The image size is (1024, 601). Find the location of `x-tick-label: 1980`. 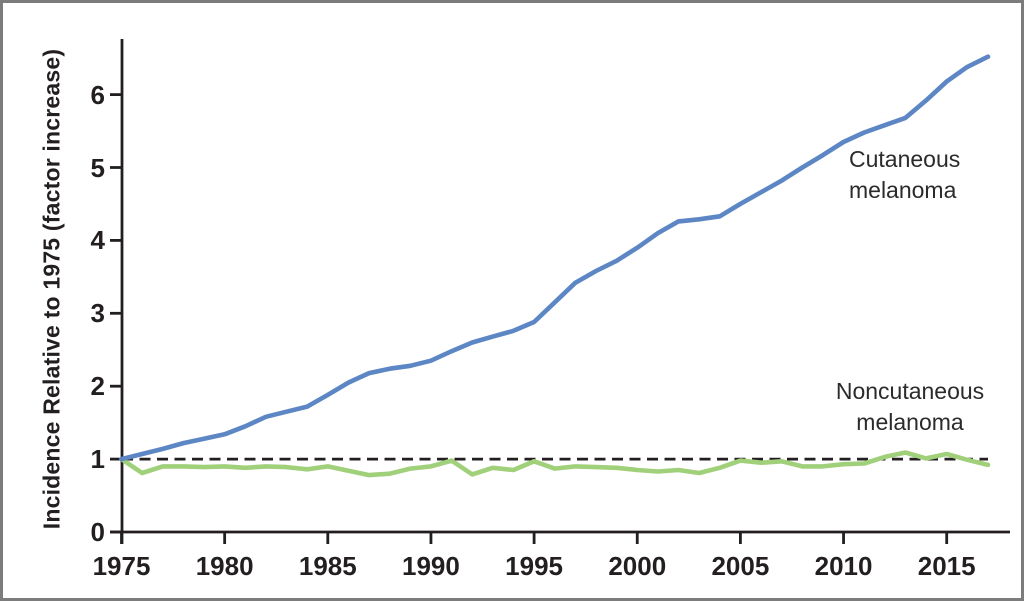

x-tick-label: 1980 is located at coordinates (224, 566).